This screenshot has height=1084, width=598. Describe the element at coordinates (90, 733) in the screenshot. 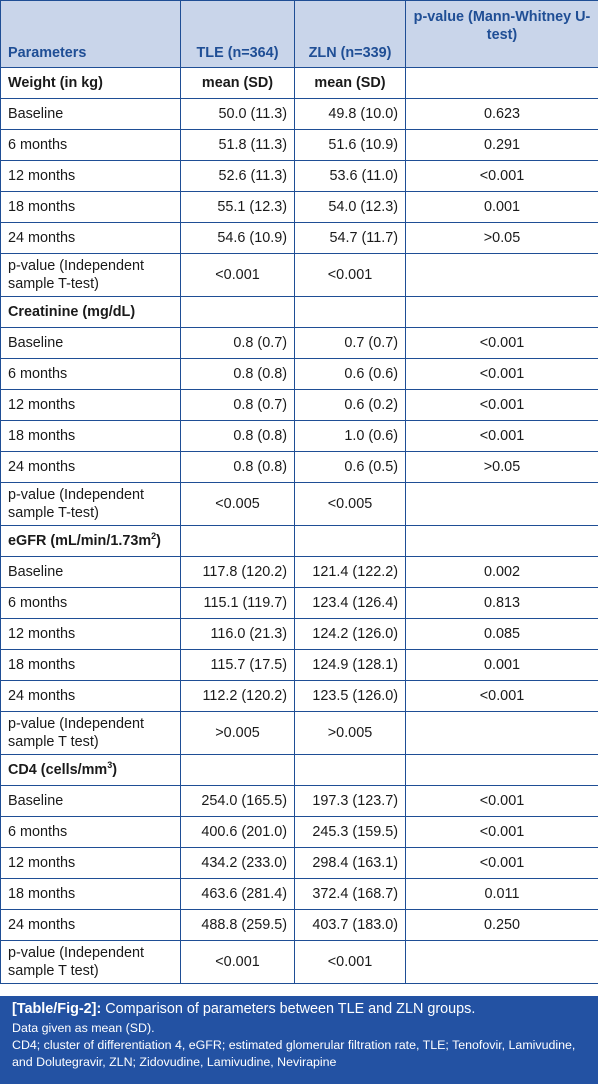

I see `ttest-label: p-value (Independent sample T test)` at that location.